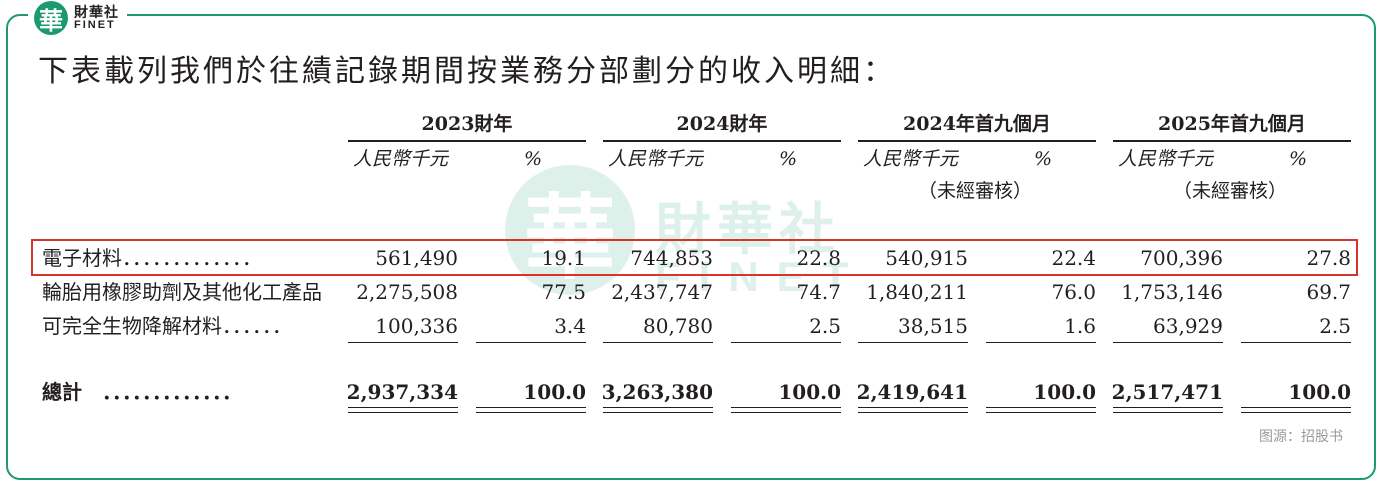  I want to click on table-cell: 3,263,380, so click(657, 392).